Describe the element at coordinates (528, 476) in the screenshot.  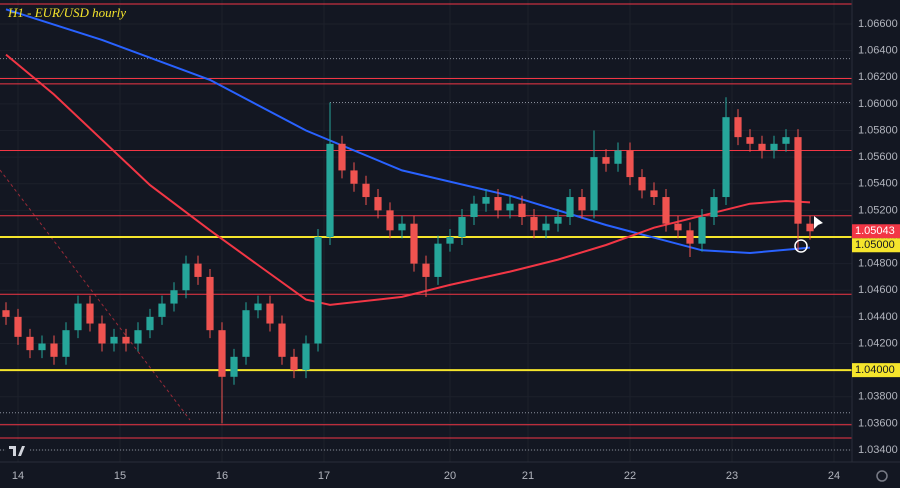
I see `x-tick-label: 21` at that location.